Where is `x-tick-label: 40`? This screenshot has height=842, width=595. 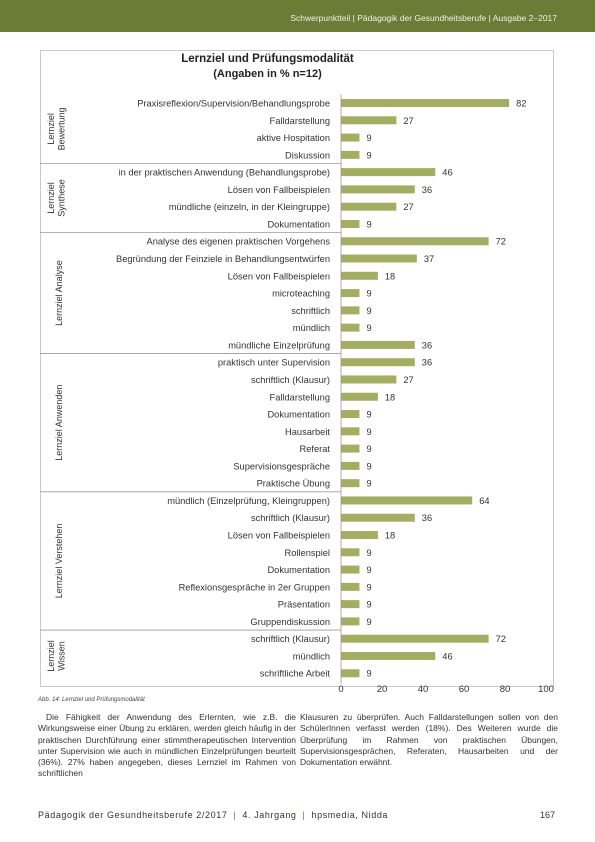 x-tick-label: 40 is located at coordinates (423, 689).